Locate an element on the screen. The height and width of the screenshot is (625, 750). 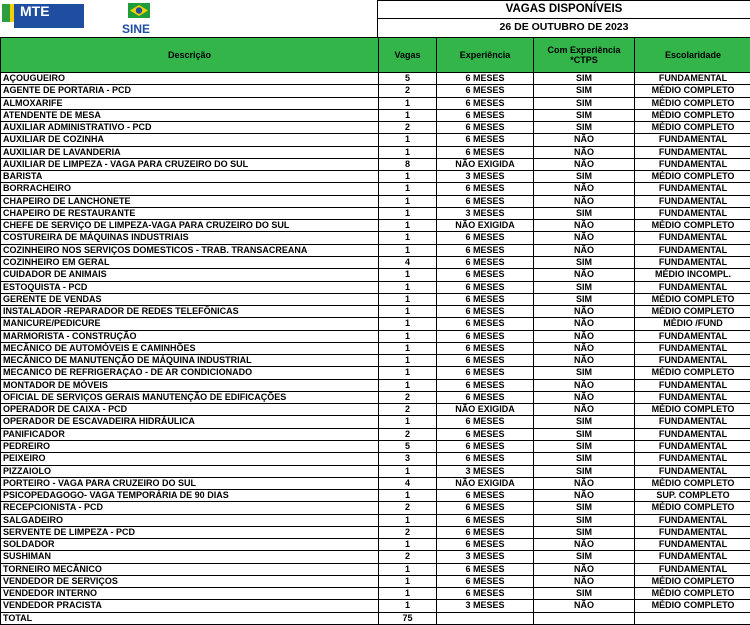
empty-cell is located at coordinates (485, 618).